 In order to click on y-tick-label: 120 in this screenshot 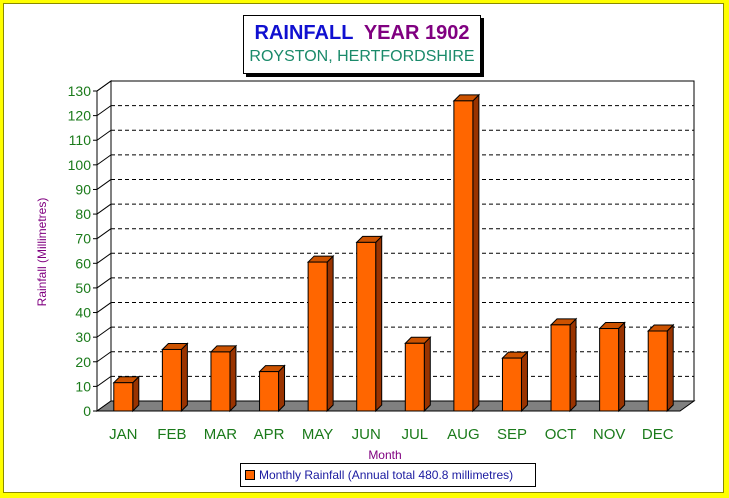, I will do `click(80, 116)`.